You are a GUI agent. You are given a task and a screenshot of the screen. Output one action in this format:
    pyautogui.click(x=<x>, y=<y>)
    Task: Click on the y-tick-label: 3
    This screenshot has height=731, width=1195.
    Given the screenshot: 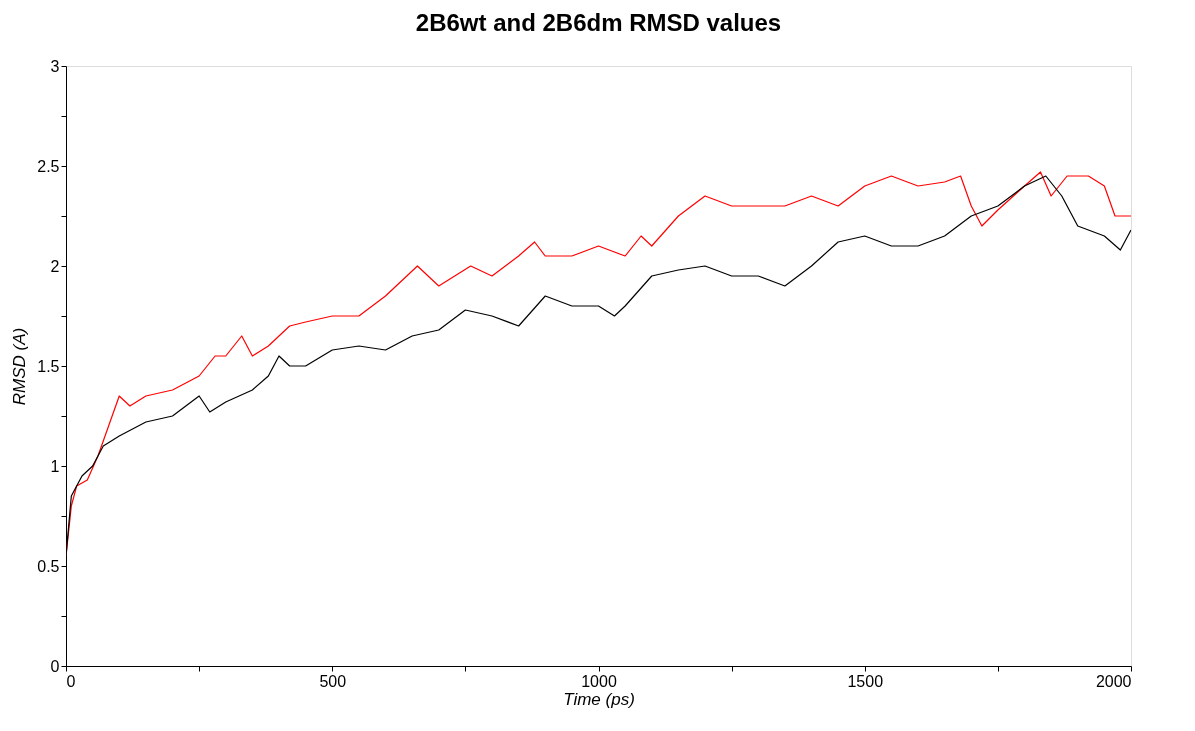 What is the action you would take?
    pyautogui.click(x=55, y=66)
    